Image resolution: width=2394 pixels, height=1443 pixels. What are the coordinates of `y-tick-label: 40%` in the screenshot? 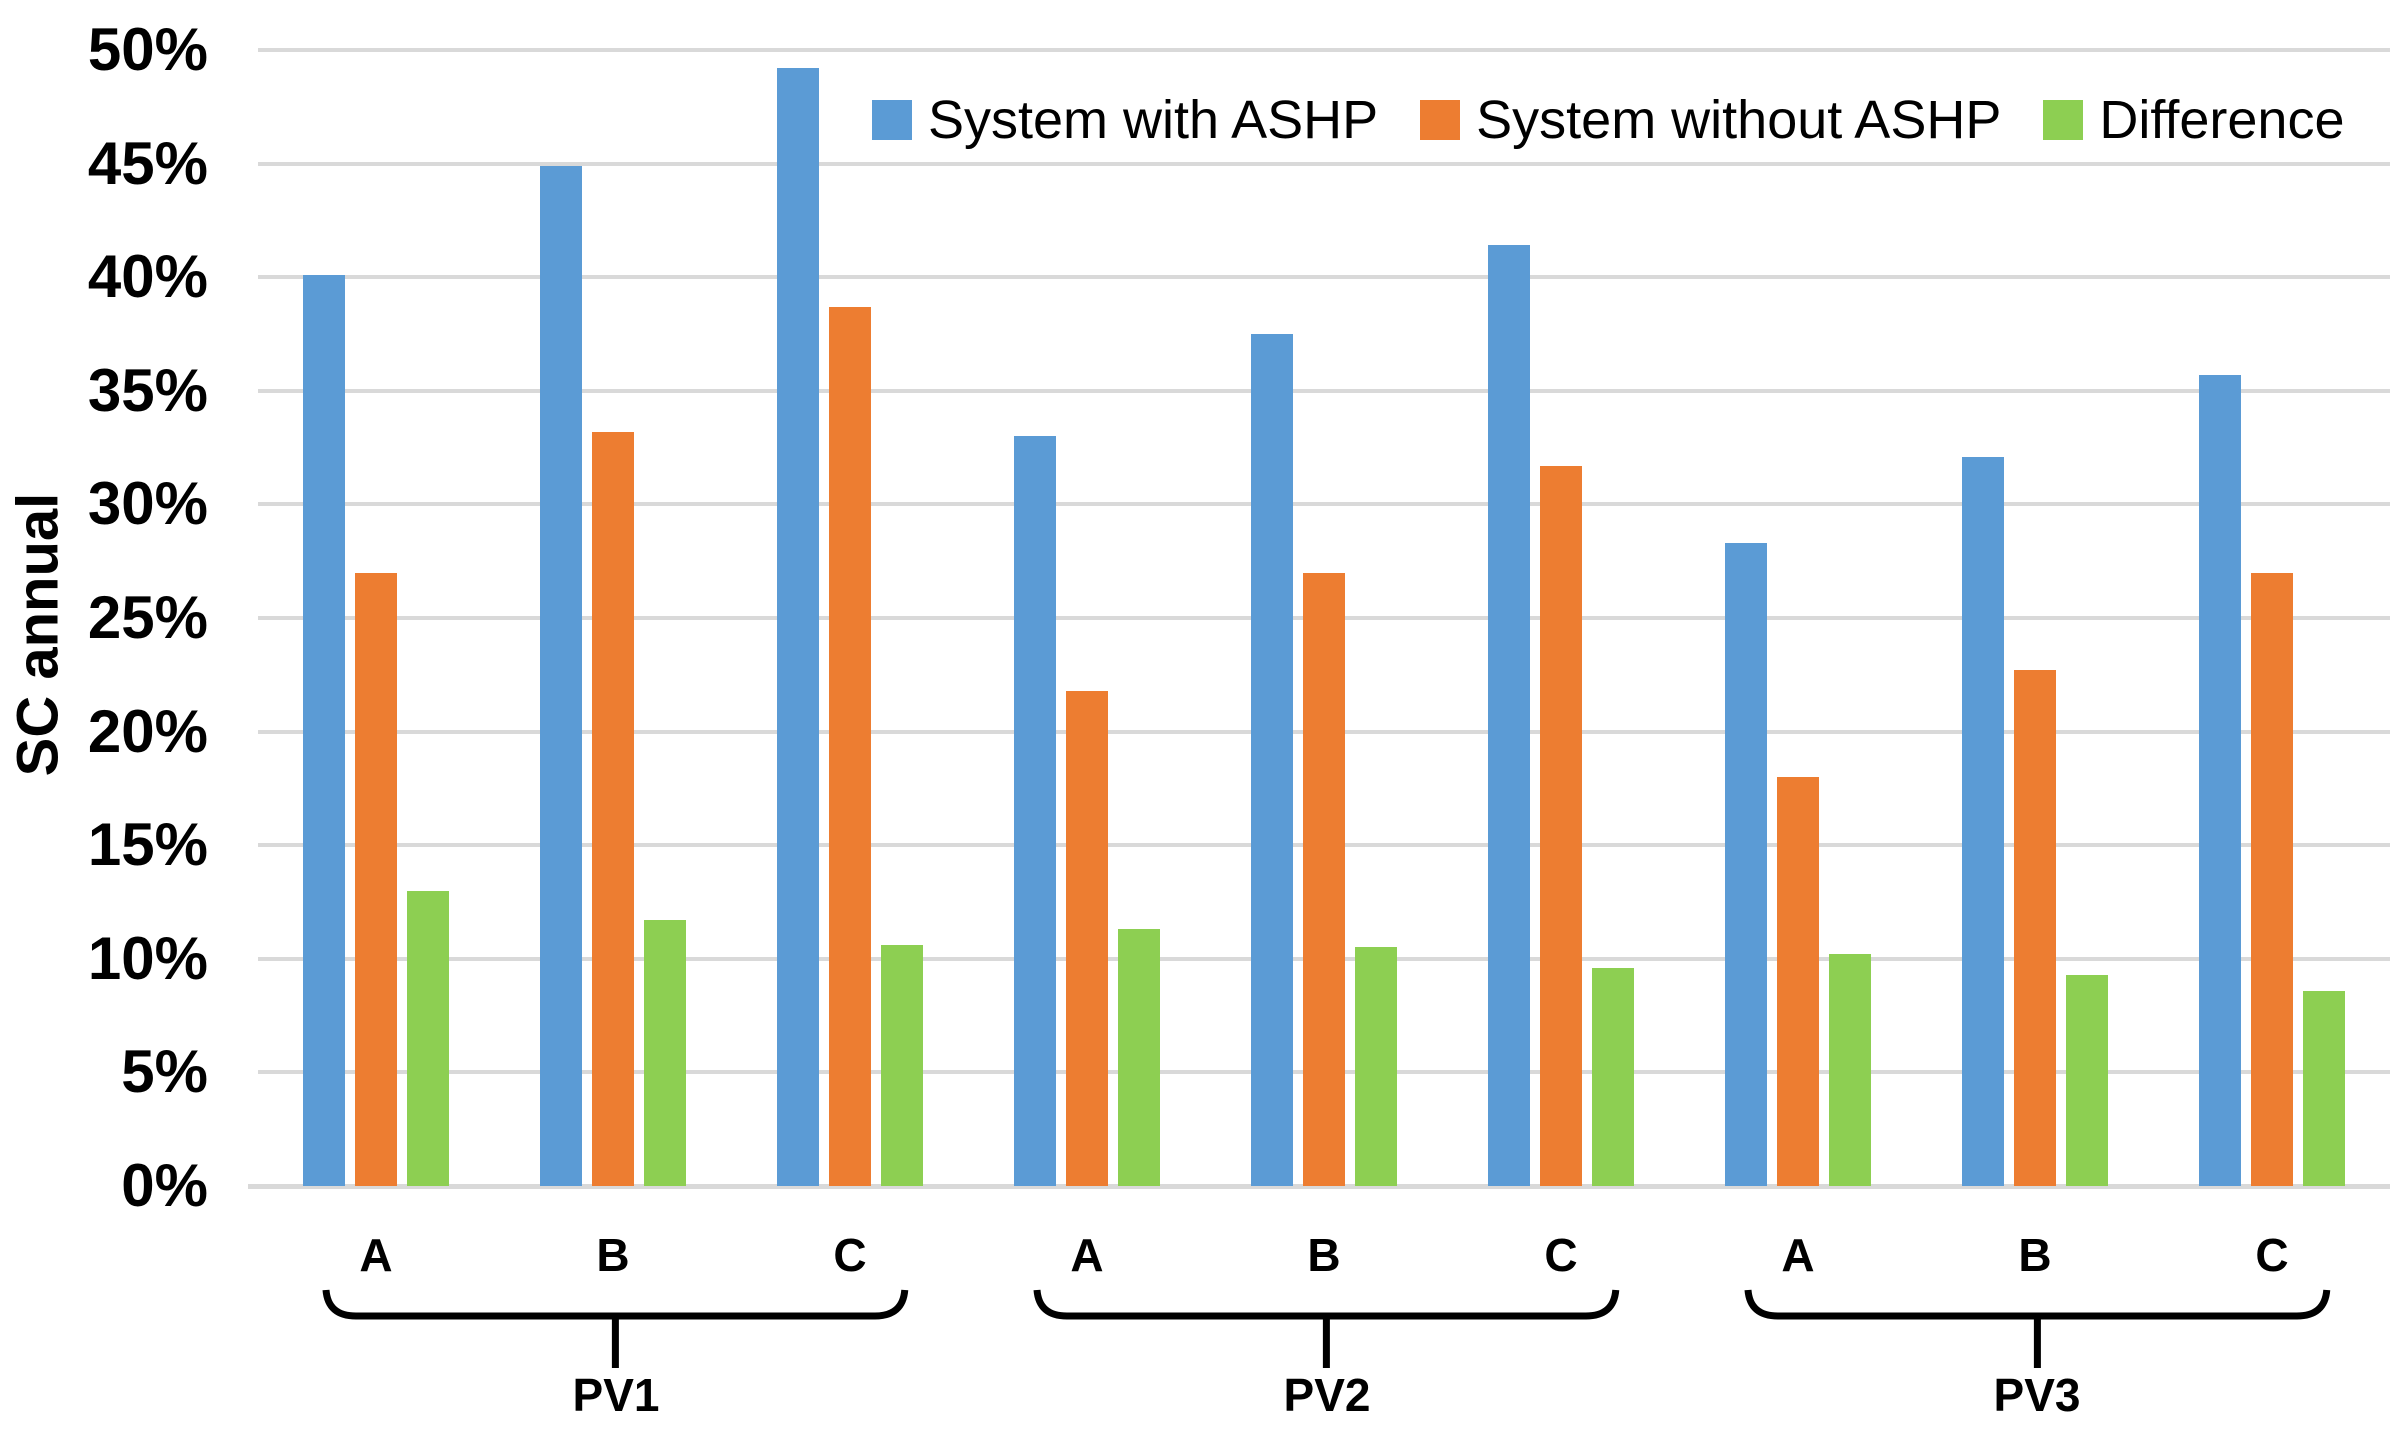 It's located at (147, 276).